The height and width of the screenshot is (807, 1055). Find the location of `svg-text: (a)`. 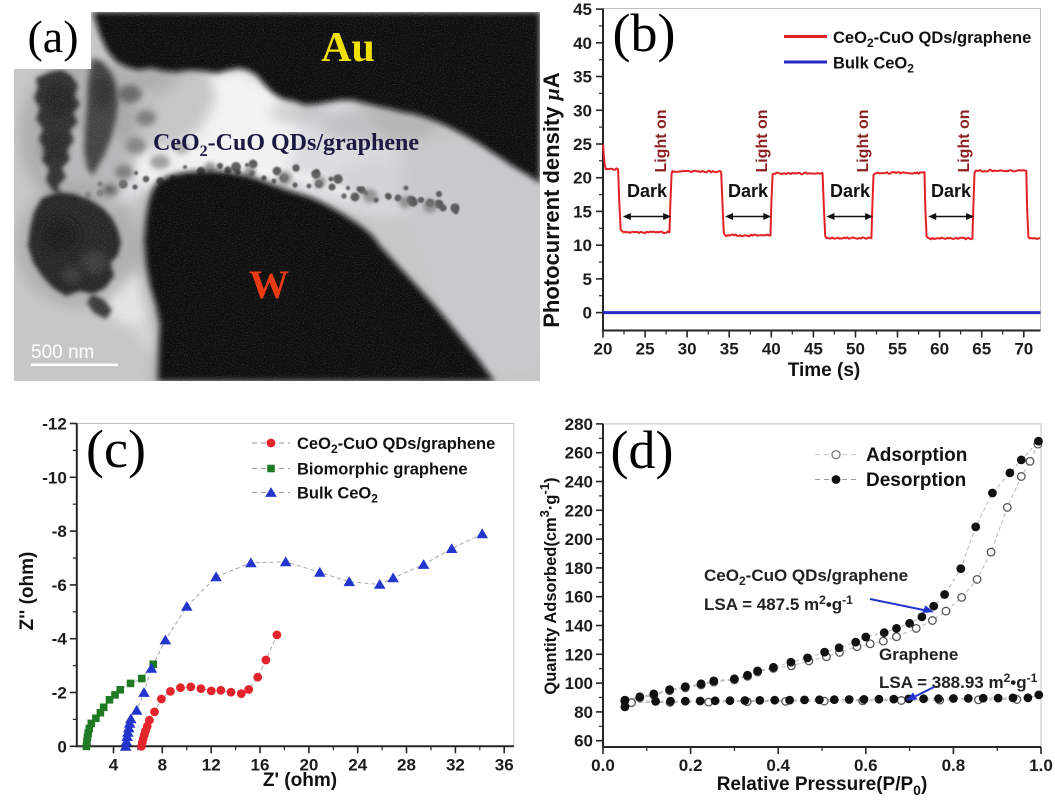

svg-text: (a) is located at coordinates (52, 36).